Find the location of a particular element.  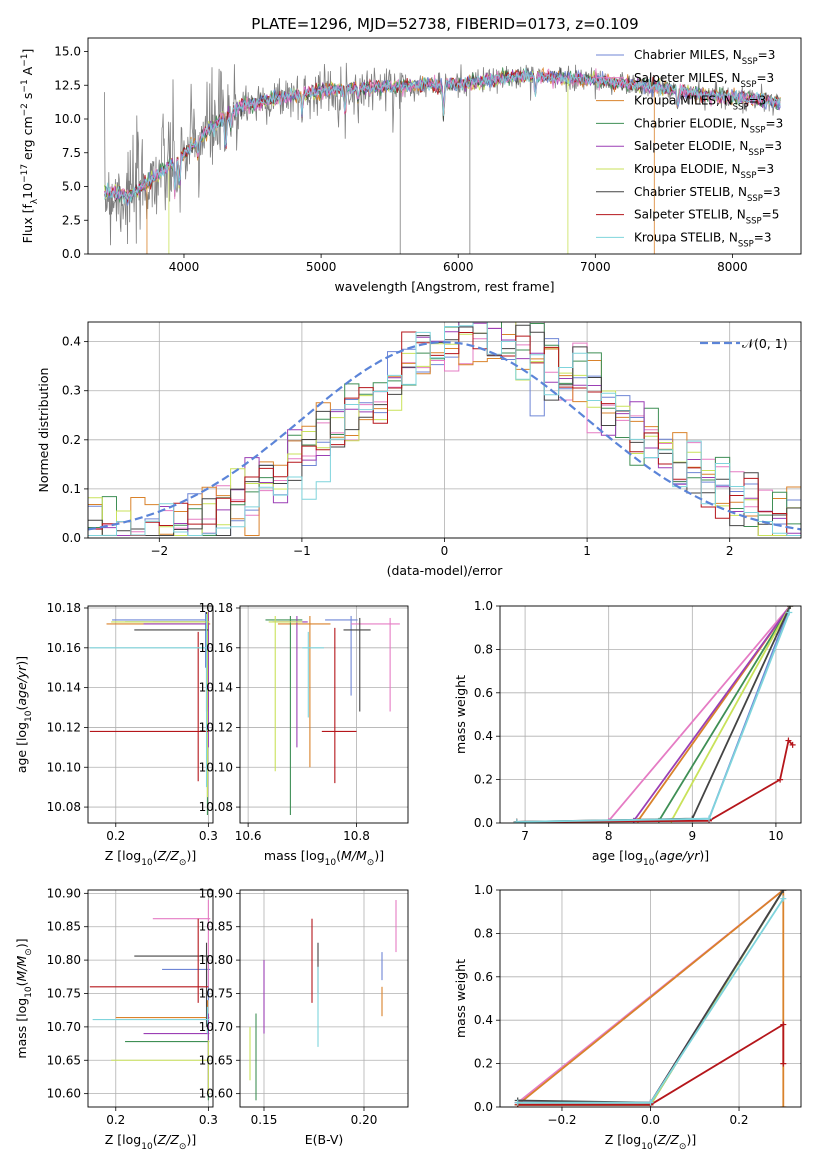

legend-label: Salpeter ELODIE, NSSP=3 is located at coordinates (708, 148).